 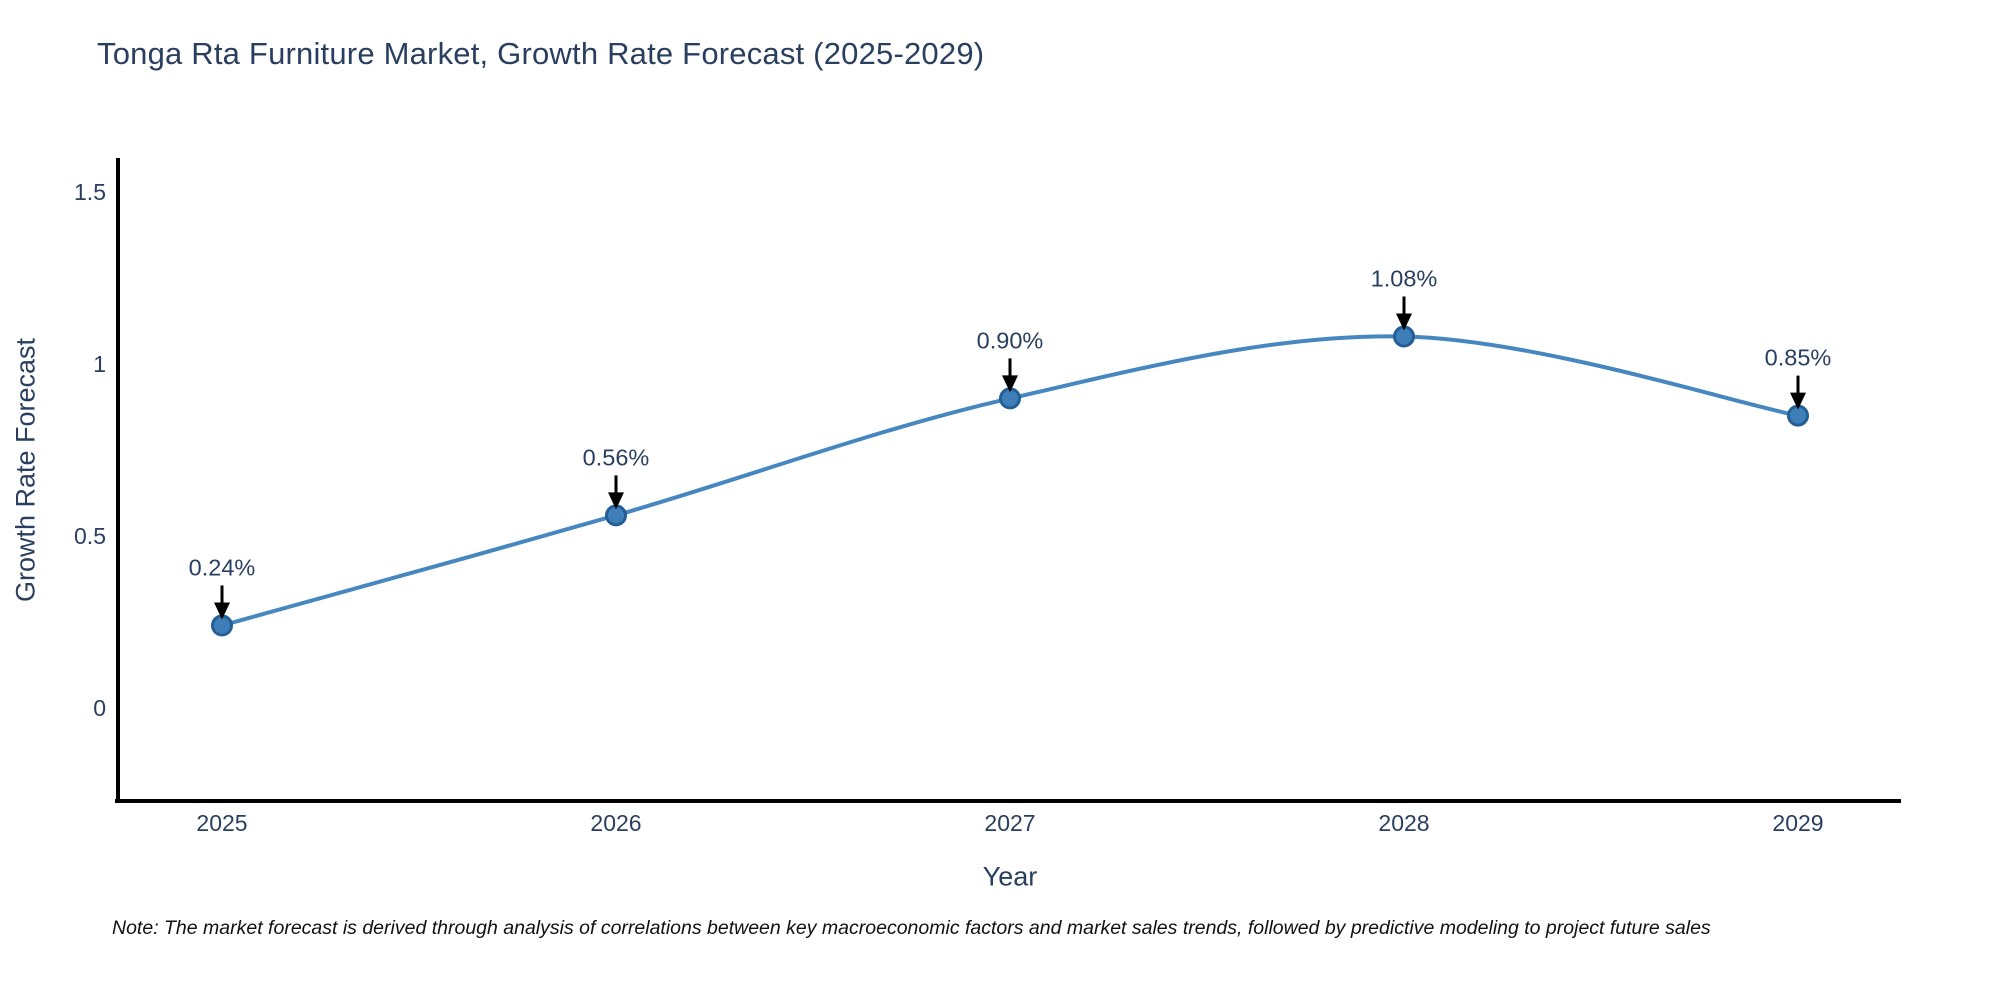 I want to click on data-point-label: 0.85%, so click(x=1798, y=358).